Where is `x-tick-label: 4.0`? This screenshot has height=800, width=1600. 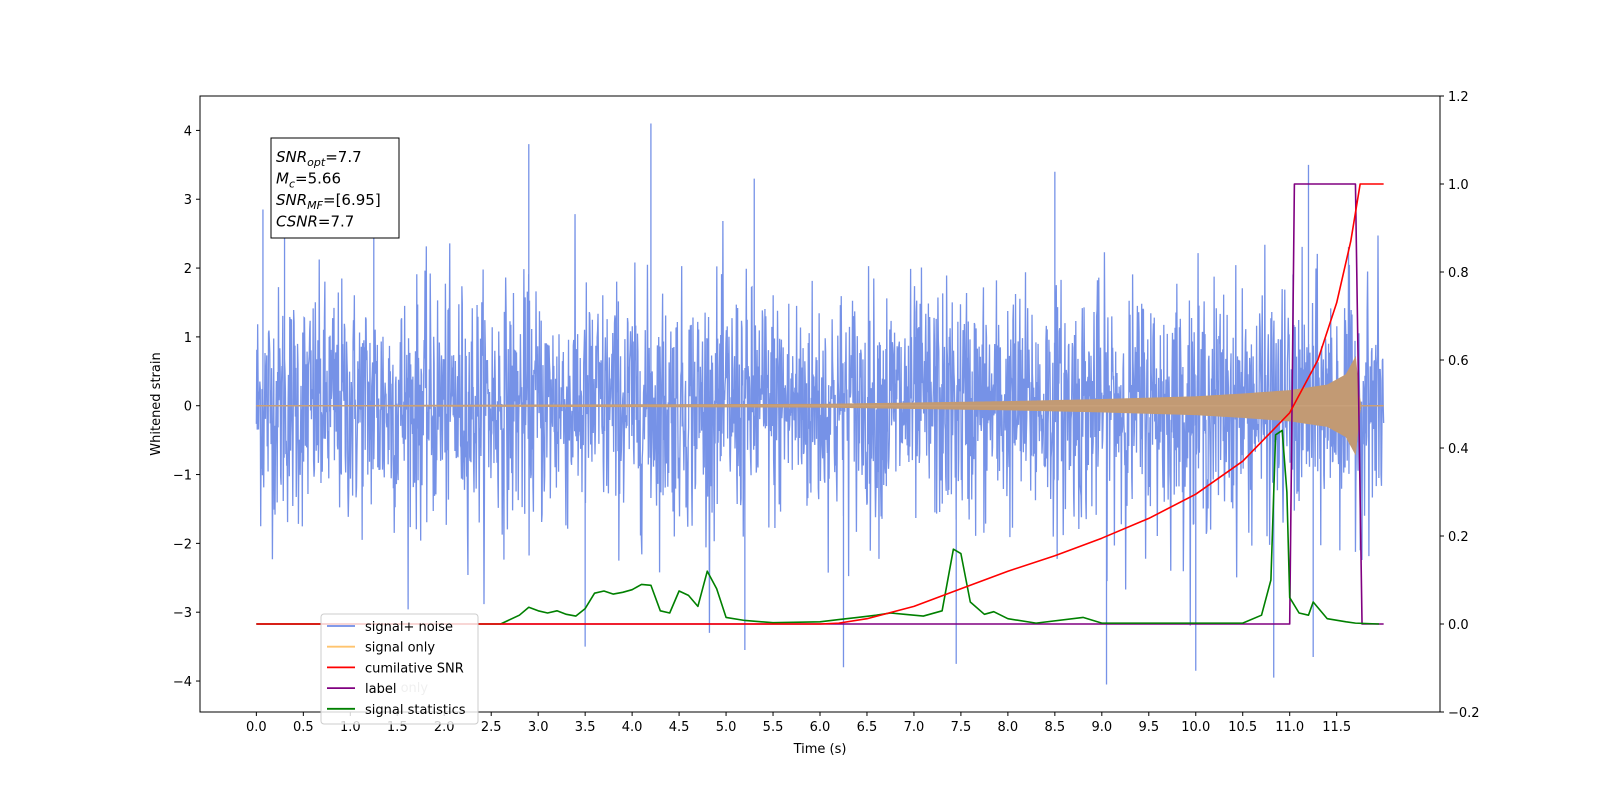
x-tick-label: 4.0 is located at coordinates (632, 727).